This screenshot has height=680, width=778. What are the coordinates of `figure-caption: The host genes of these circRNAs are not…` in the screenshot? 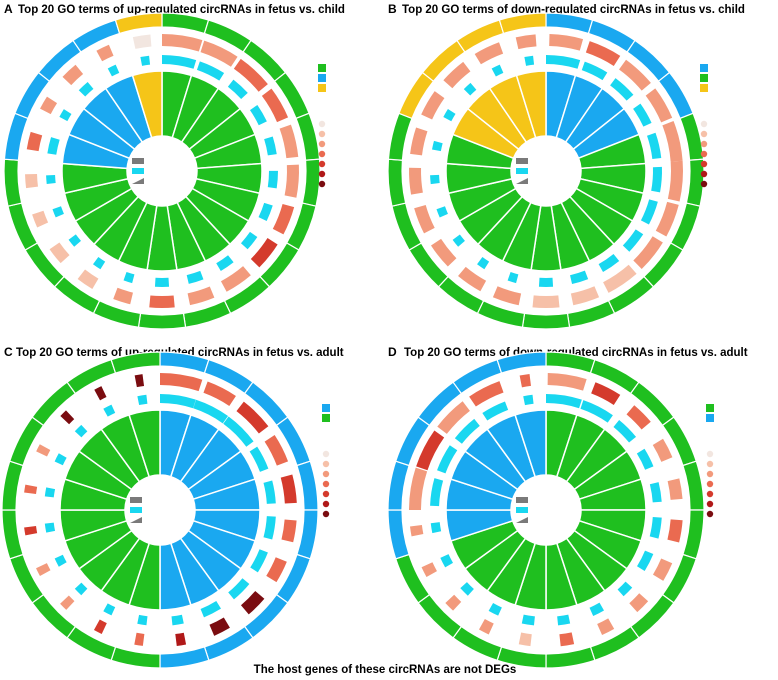 It's located at (385, 670).